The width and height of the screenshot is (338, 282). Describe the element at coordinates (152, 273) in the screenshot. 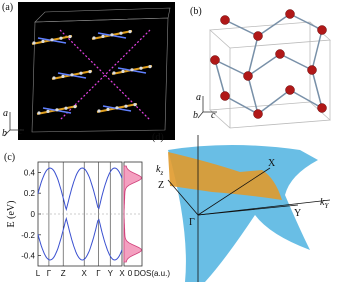

I see `dos-label: DOS(a.u.)` at that location.